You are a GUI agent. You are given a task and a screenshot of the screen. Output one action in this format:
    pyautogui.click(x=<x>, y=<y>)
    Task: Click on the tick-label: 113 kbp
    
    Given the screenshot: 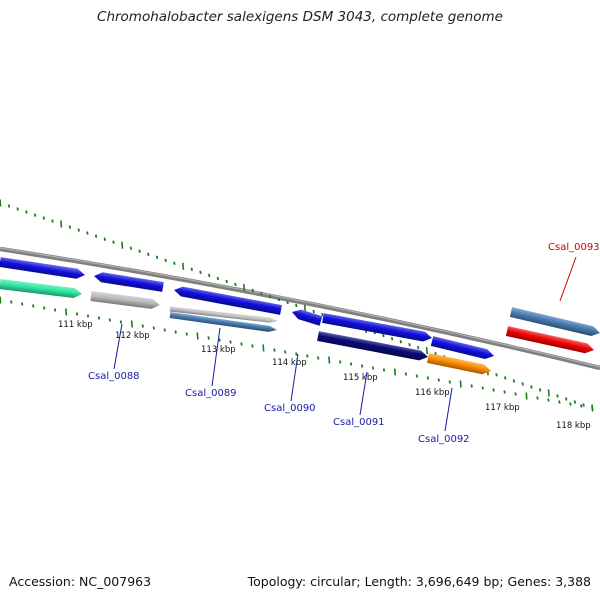 What is the action you would take?
    pyautogui.click(x=218, y=350)
    